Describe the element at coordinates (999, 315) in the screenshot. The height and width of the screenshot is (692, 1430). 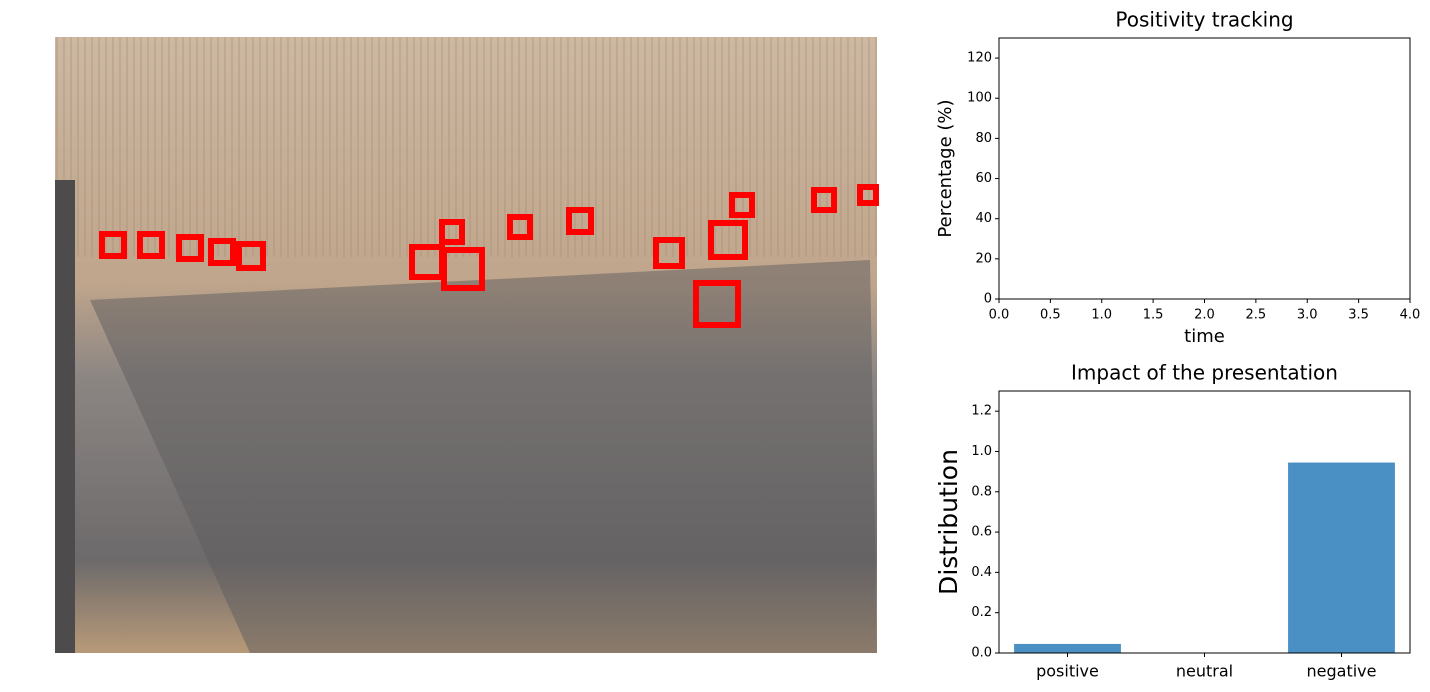
I see `x-tick-label: 0.0` at that location.